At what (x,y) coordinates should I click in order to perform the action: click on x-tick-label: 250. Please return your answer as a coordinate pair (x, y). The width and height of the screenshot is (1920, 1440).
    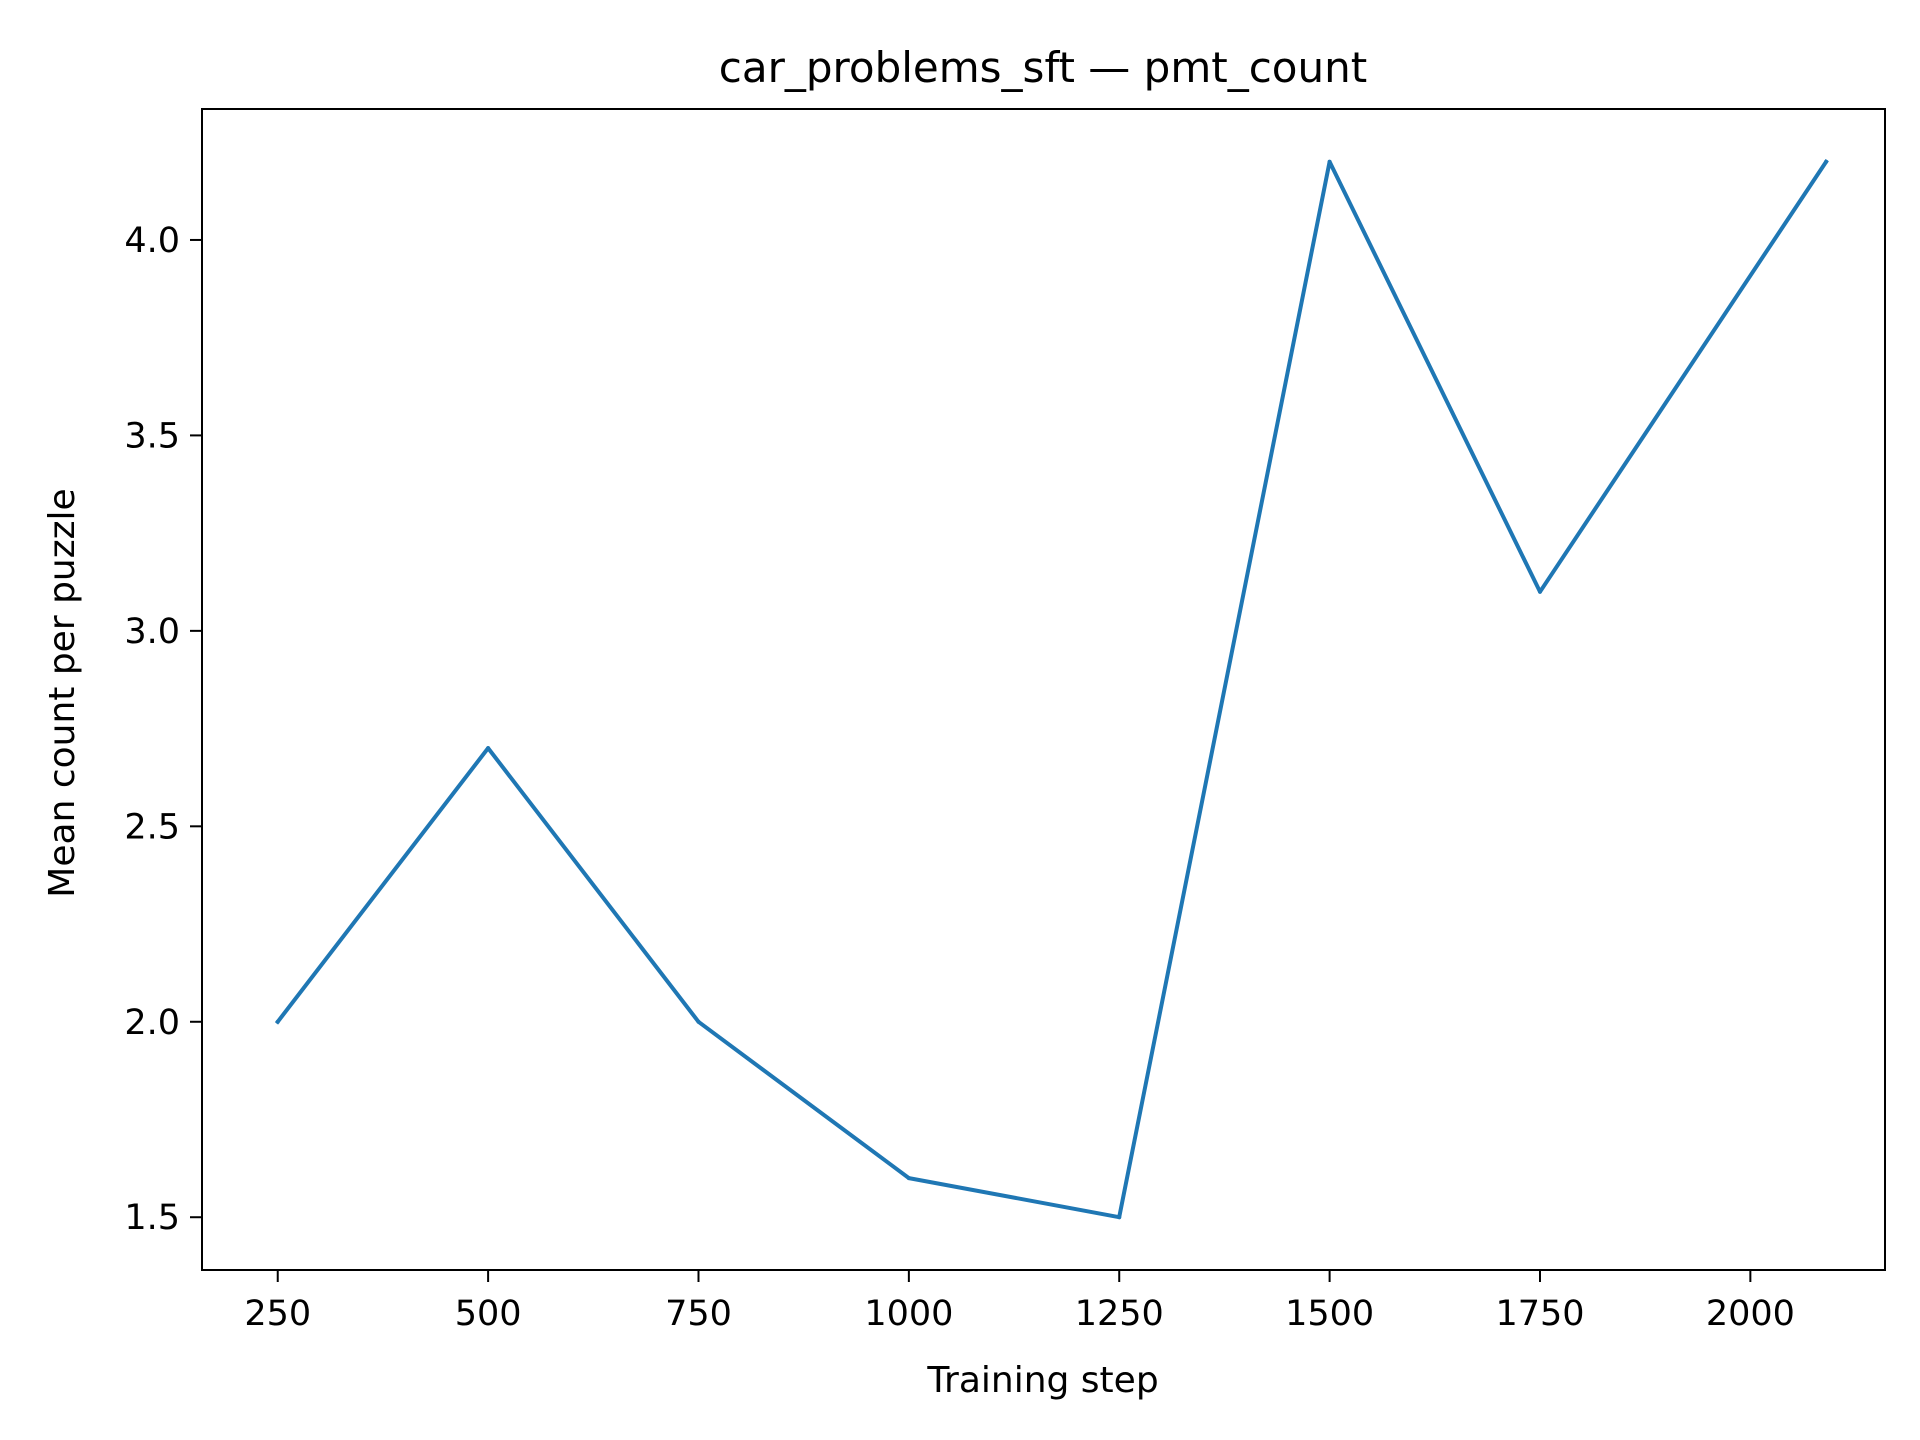
    Looking at the image, I should click on (277, 1314).